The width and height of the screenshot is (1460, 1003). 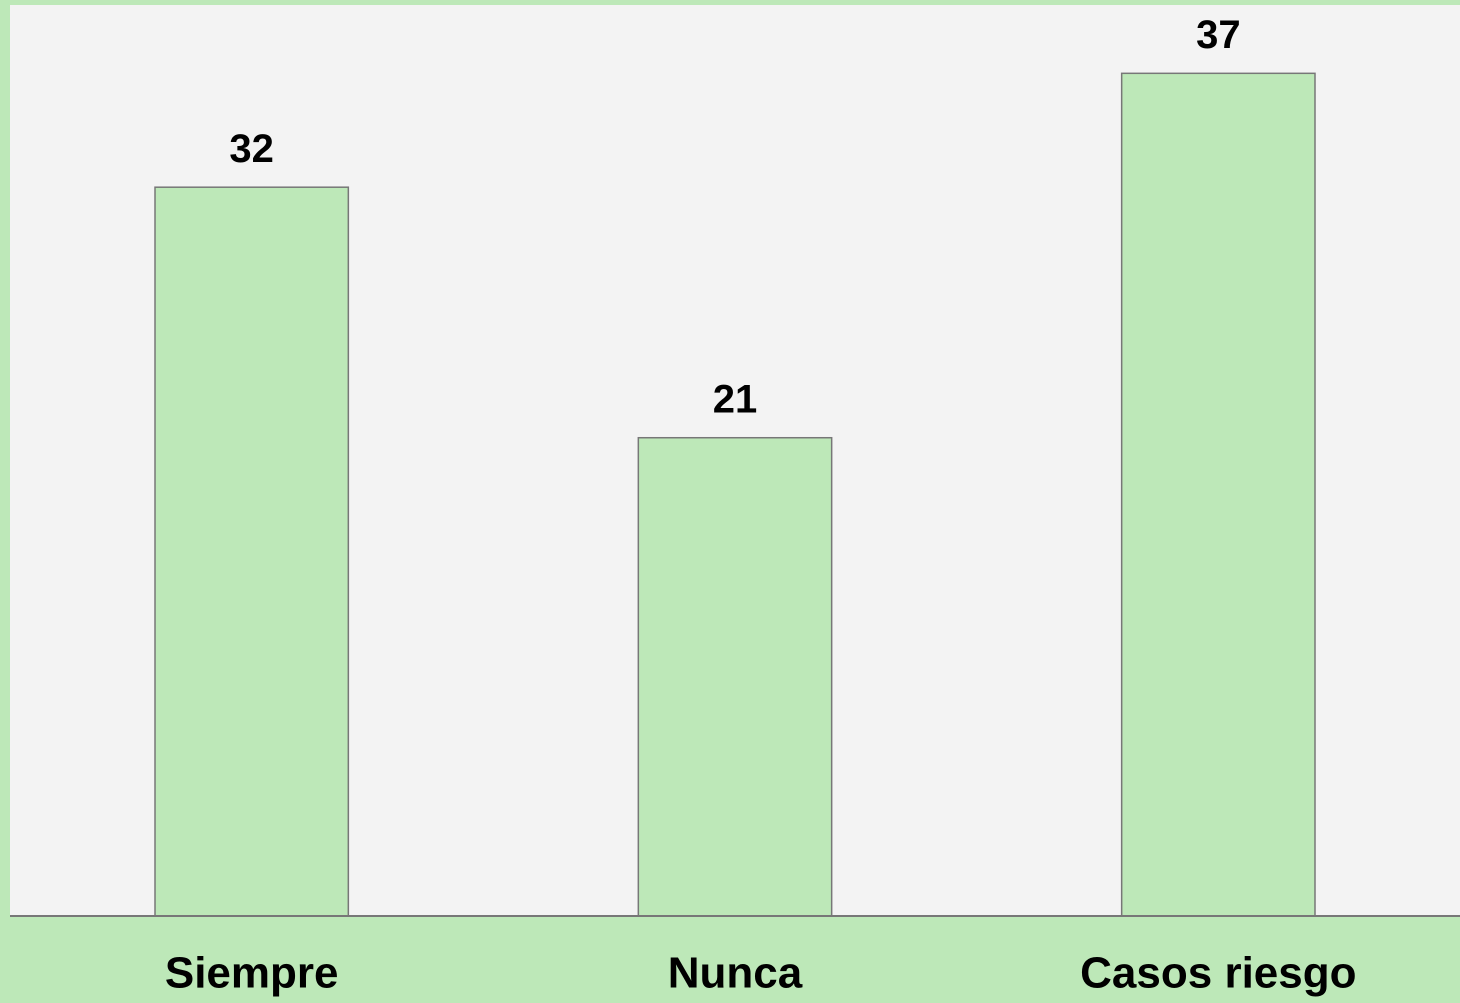 What do you see at coordinates (252, 973) in the screenshot?
I see `x-tick-label: Siempre` at bounding box center [252, 973].